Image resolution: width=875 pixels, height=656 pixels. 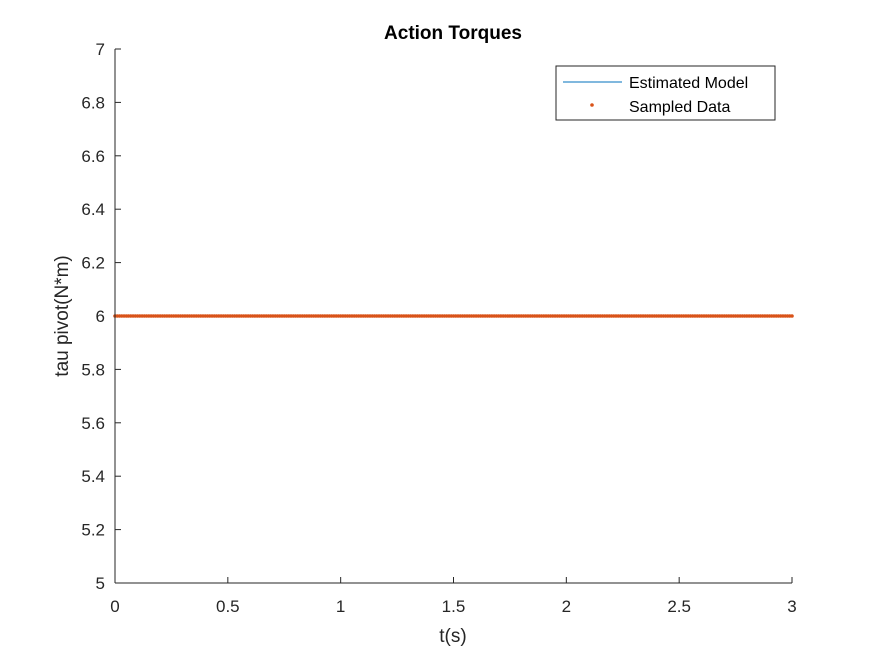 I want to click on y-tick-label: 5.4, so click(x=93, y=476).